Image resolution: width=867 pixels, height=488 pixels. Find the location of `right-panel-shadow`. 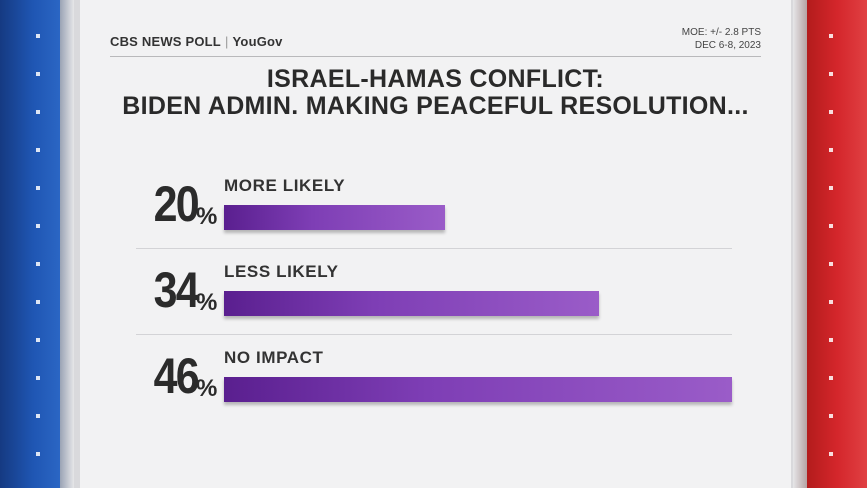

right-panel-shadow is located at coordinates (800, 244).